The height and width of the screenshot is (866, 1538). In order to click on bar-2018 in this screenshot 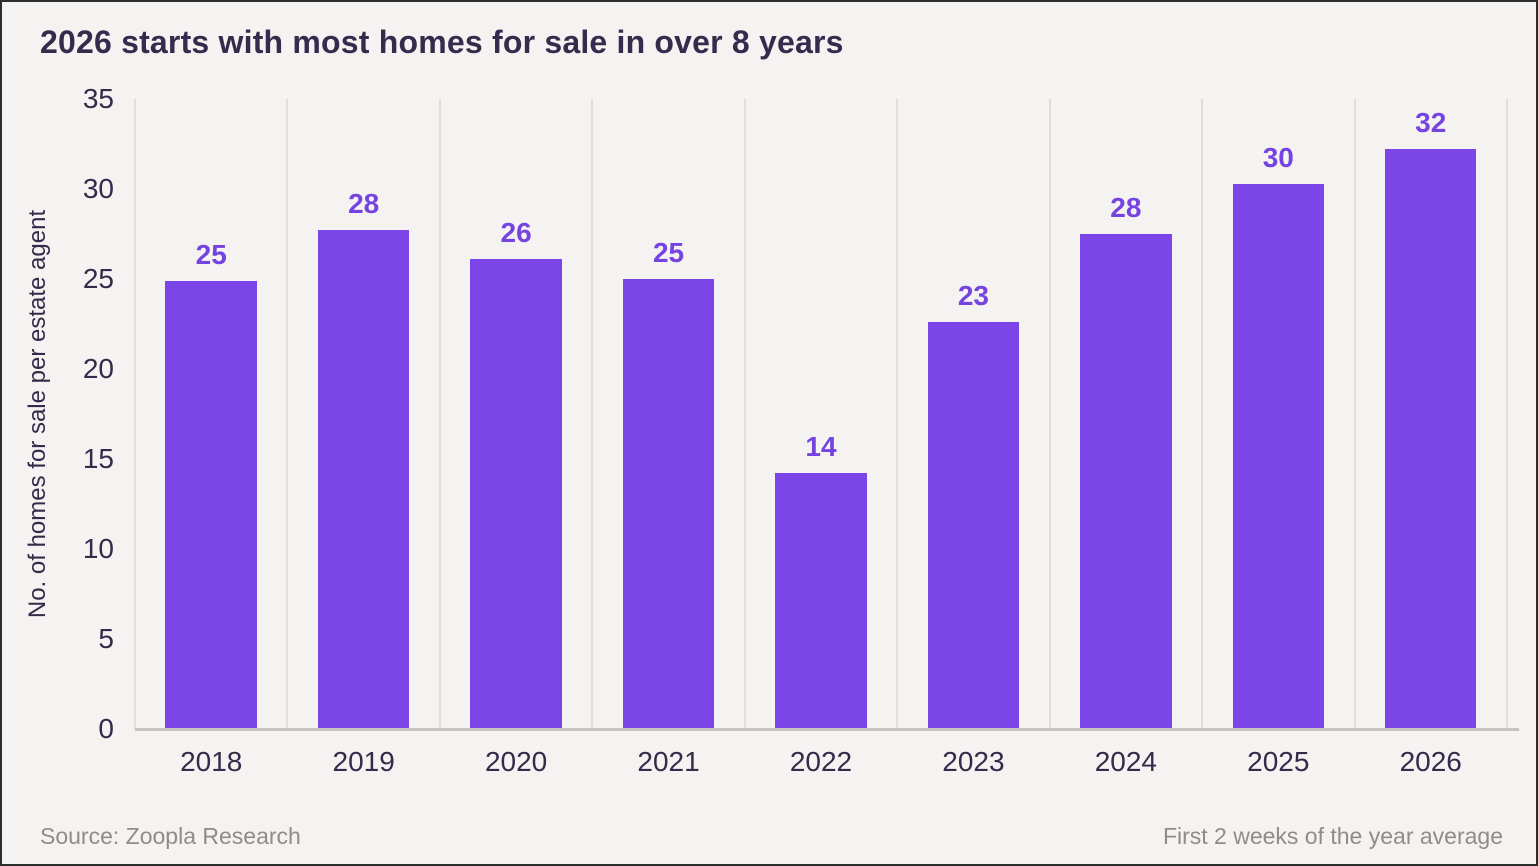, I will do `click(211, 504)`.